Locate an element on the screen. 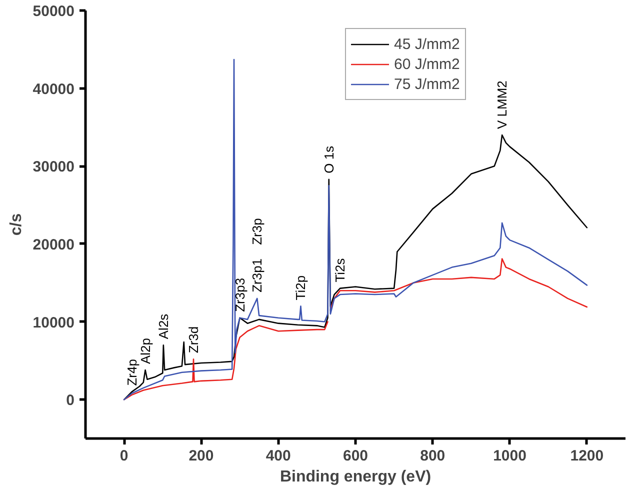  x-tick-label: 600 is located at coordinates (355, 456).